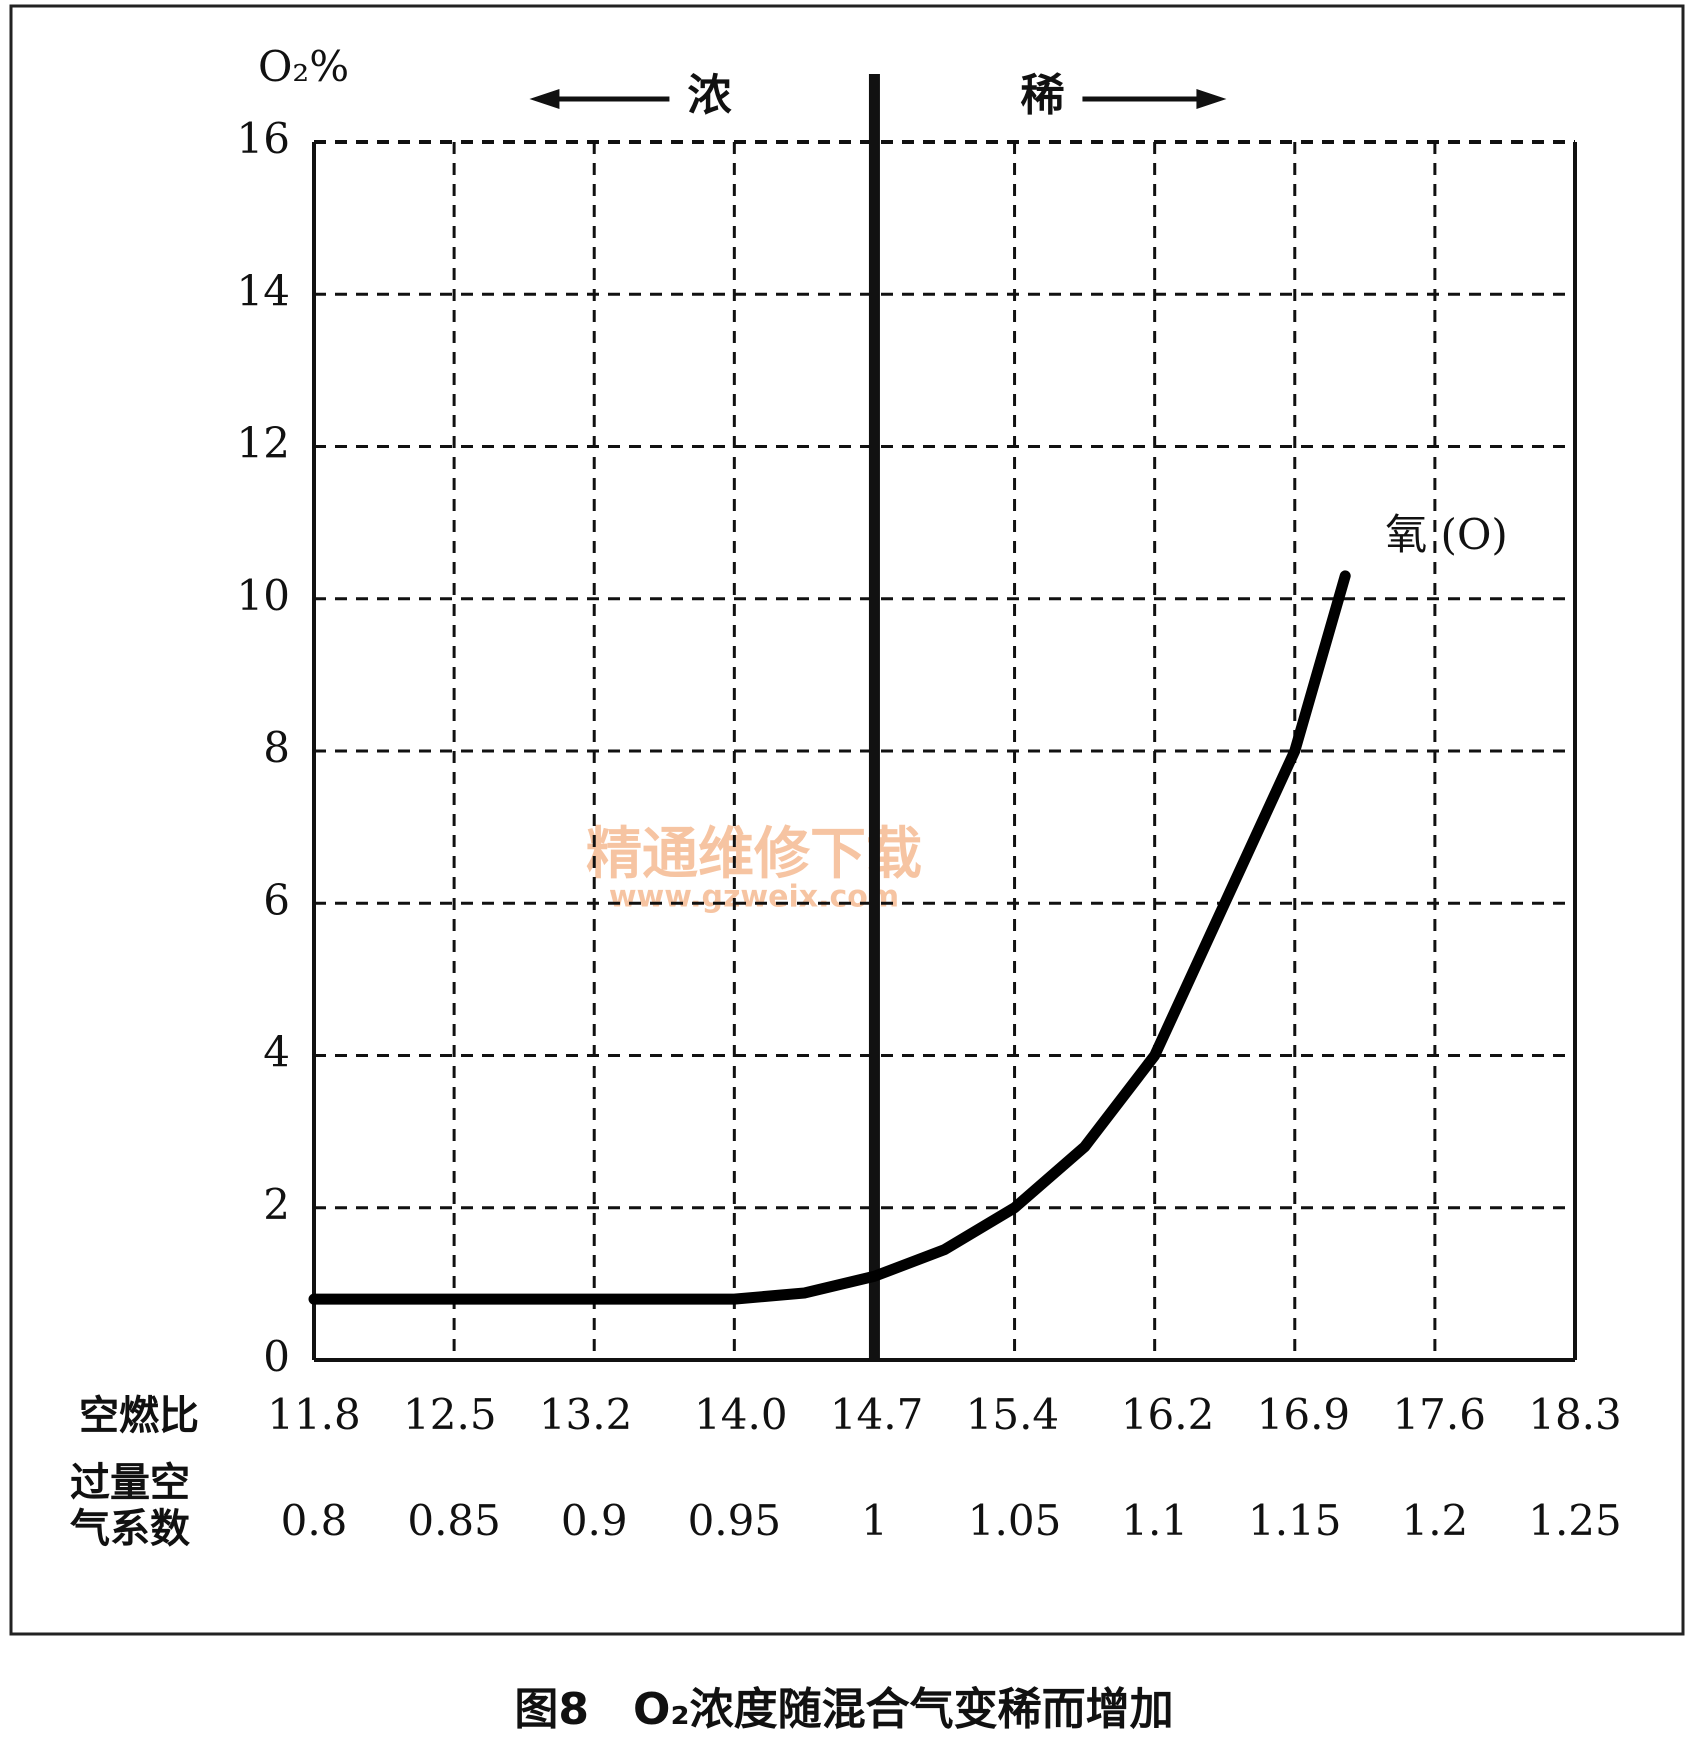  I want to click on x-tick-label: 1.25, so click(1575, 1520).